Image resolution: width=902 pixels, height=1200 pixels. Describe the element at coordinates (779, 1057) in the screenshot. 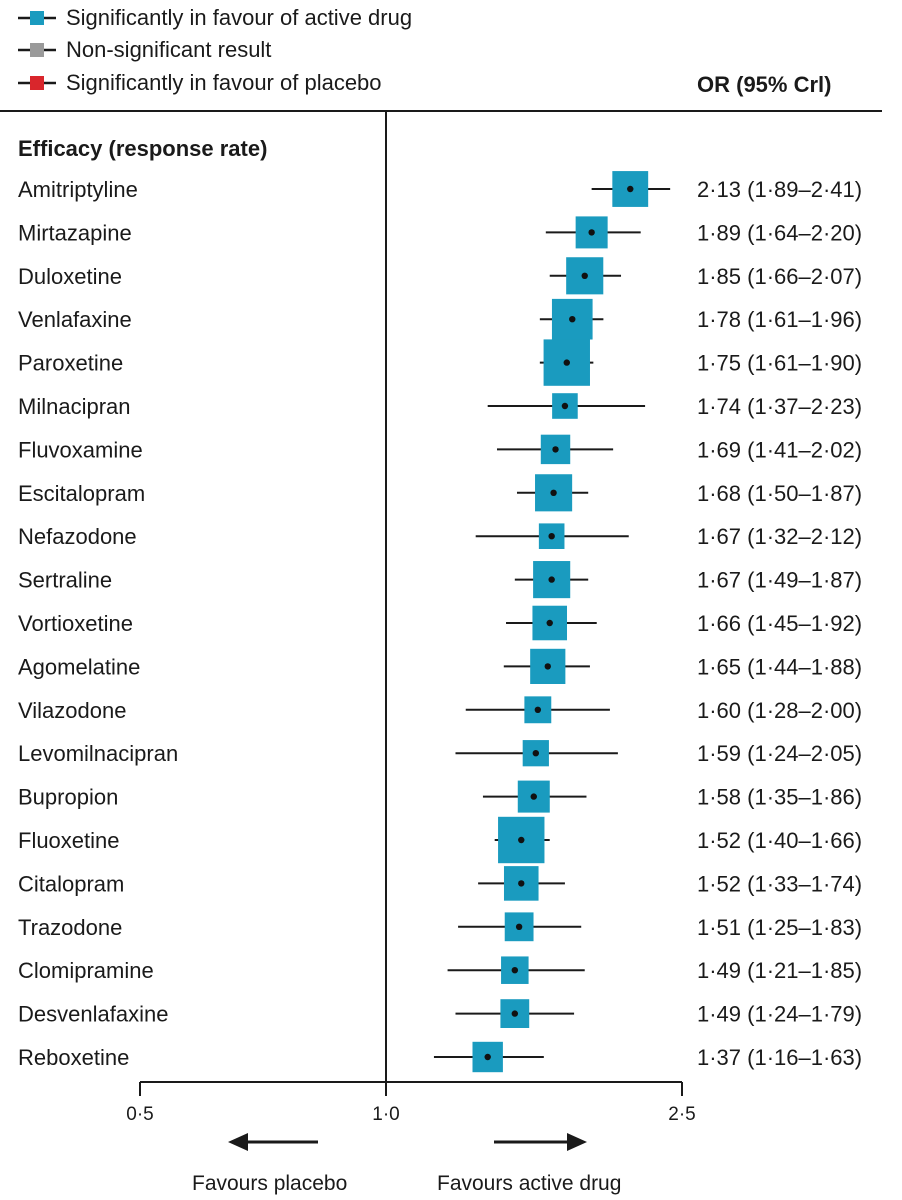

I see `or-label: 1·37 (1·16–1·63)` at that location.